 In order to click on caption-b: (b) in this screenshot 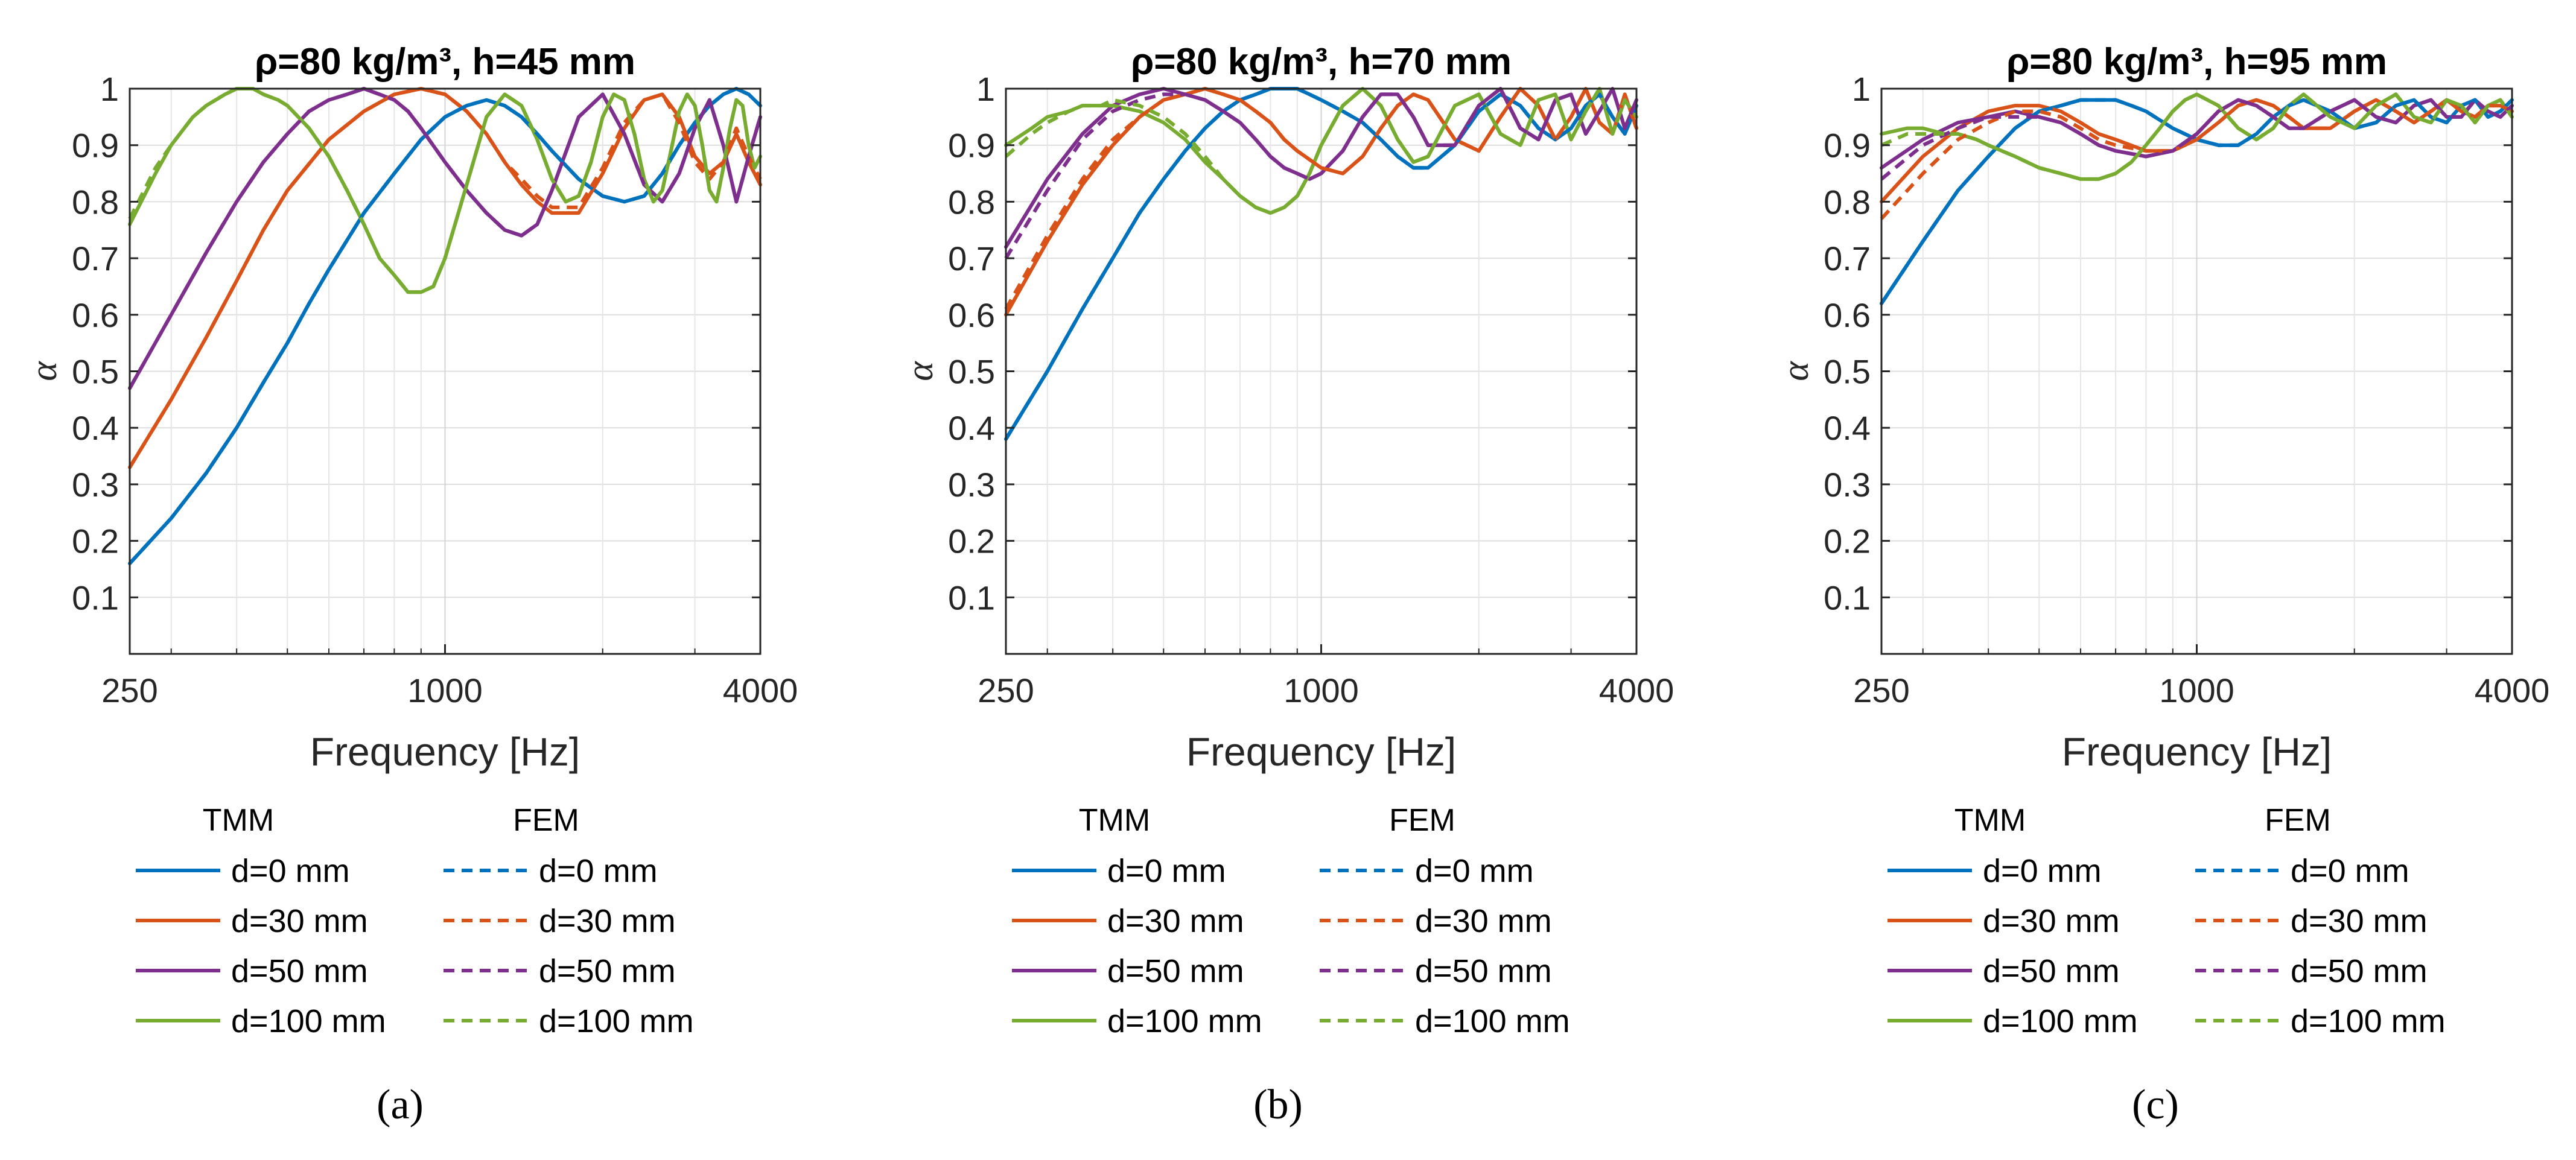, I will do `click(1278, 1105)`.